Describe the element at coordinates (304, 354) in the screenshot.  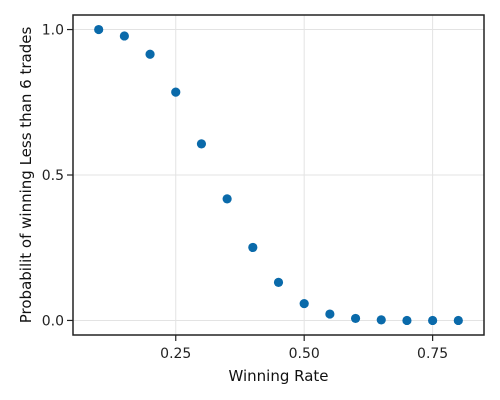
I see `x-tick-label: 0.50` at that location.